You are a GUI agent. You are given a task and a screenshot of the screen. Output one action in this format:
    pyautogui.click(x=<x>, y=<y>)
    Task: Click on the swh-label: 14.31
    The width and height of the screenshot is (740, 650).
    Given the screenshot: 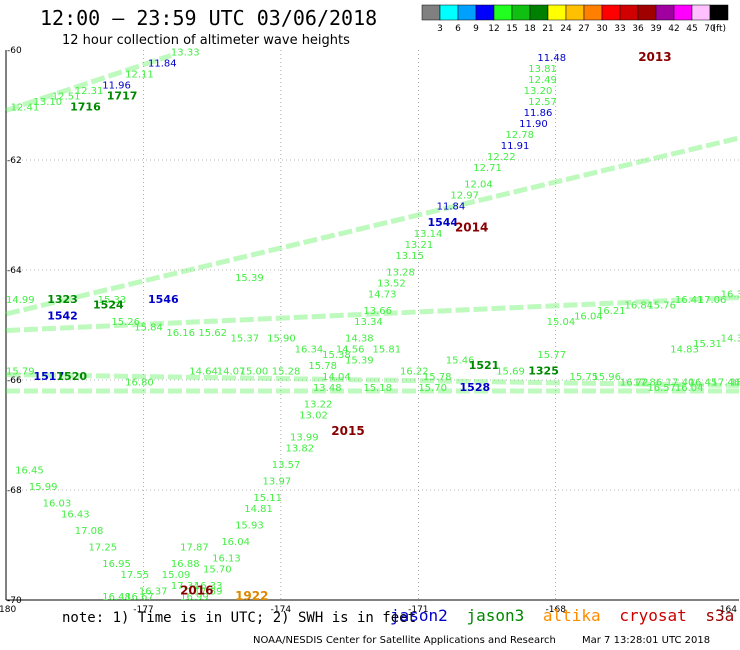 What is the action you would take?
    pyautogui.click(x=730, y=339)
    